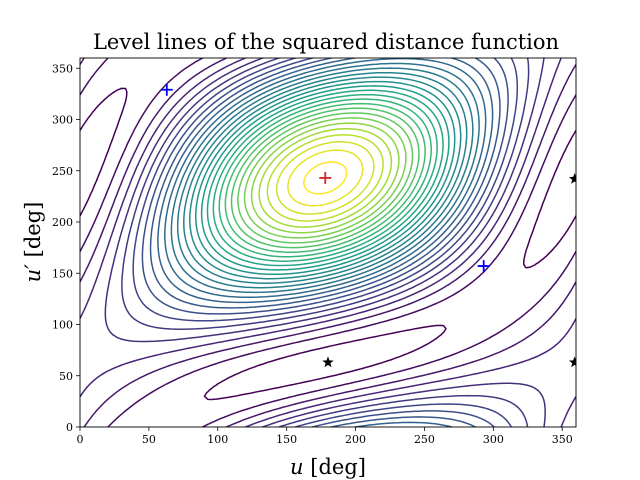 The image size is (640, 480). I want to click on x-axis-var: u, so click(297, 467).